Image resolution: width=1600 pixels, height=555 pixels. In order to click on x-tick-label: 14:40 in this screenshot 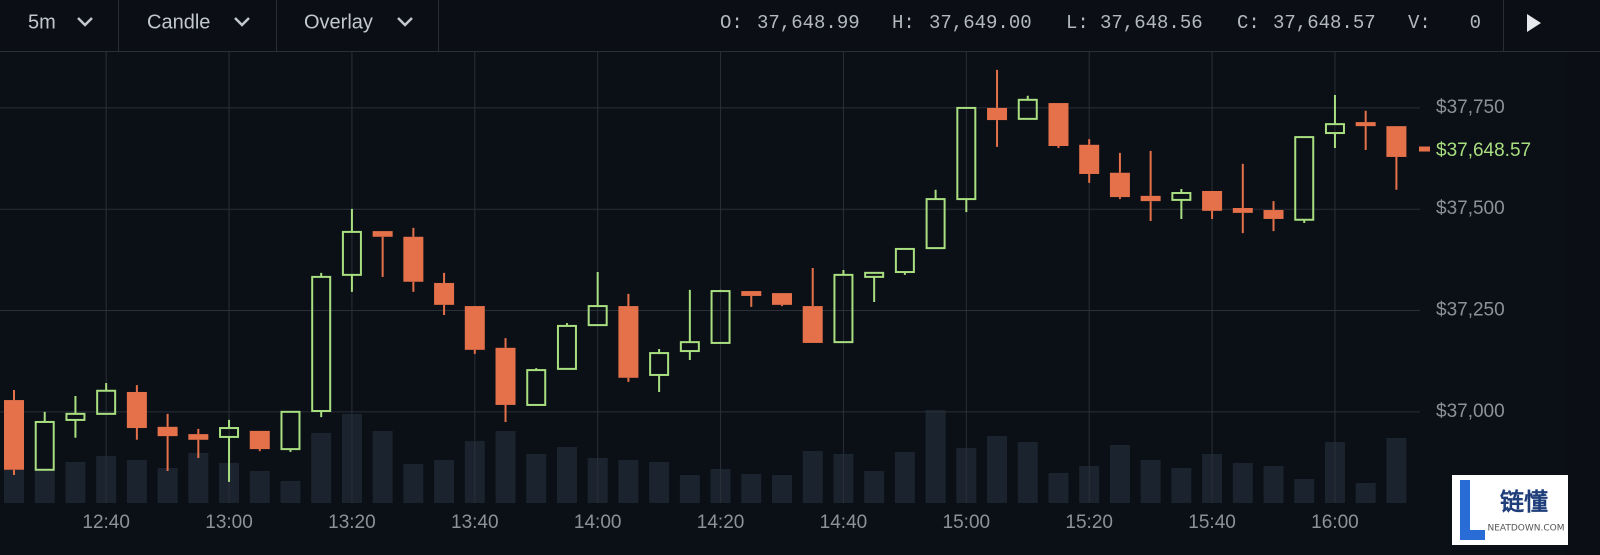, I will do `click(844, 522)`.